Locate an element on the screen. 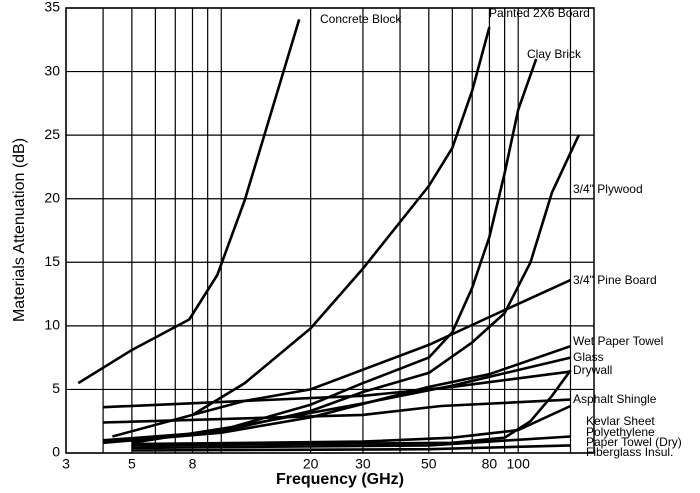 The image size is (700, 493). legend-label: Polyethylene is located at coordinates (620, 432).